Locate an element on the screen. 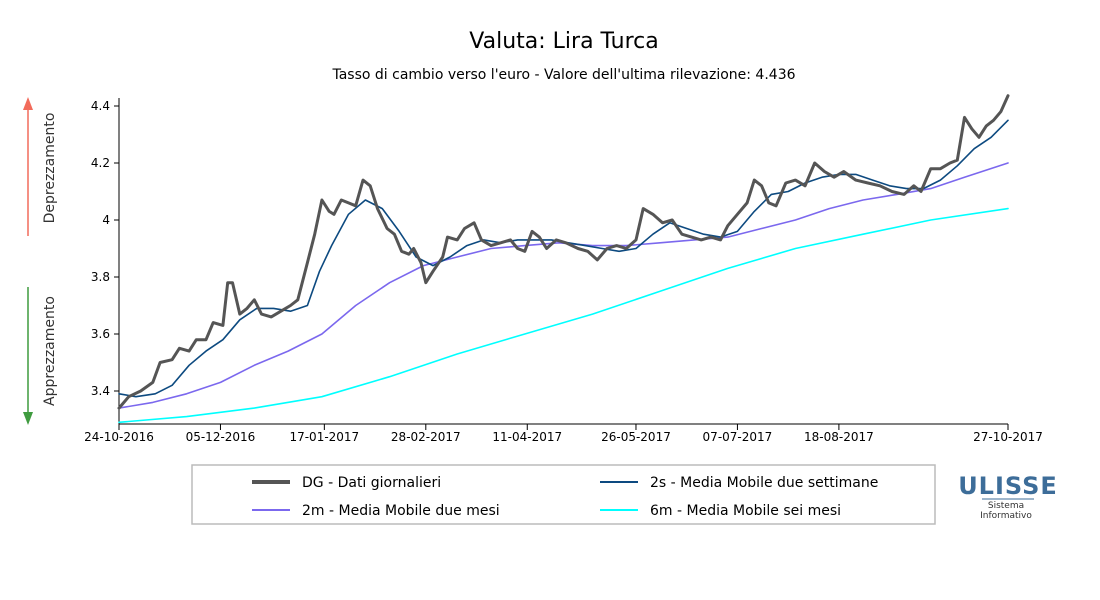 This screenshot has height=600, width=1100. legend-label: 2m - Media Mobile due mesi is located at coordinates (401, 511).